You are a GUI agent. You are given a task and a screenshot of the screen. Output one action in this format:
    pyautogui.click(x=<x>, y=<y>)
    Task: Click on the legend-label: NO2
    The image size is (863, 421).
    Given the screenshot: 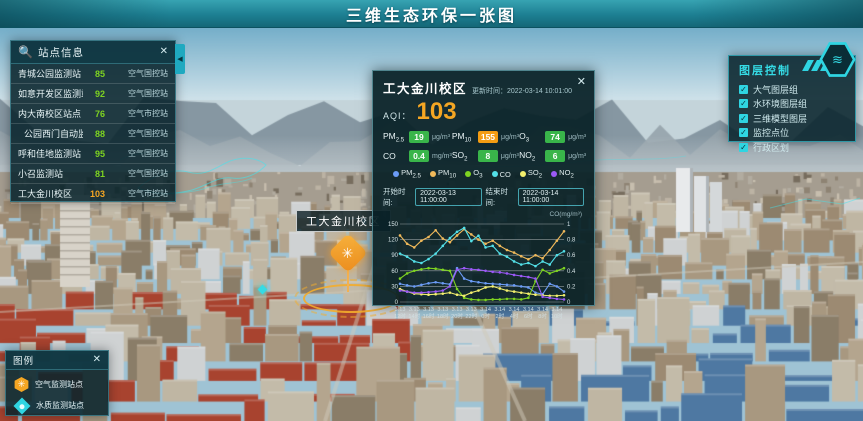 What is the action you would take?
    pyautogui.click(x=566, y=174)
    